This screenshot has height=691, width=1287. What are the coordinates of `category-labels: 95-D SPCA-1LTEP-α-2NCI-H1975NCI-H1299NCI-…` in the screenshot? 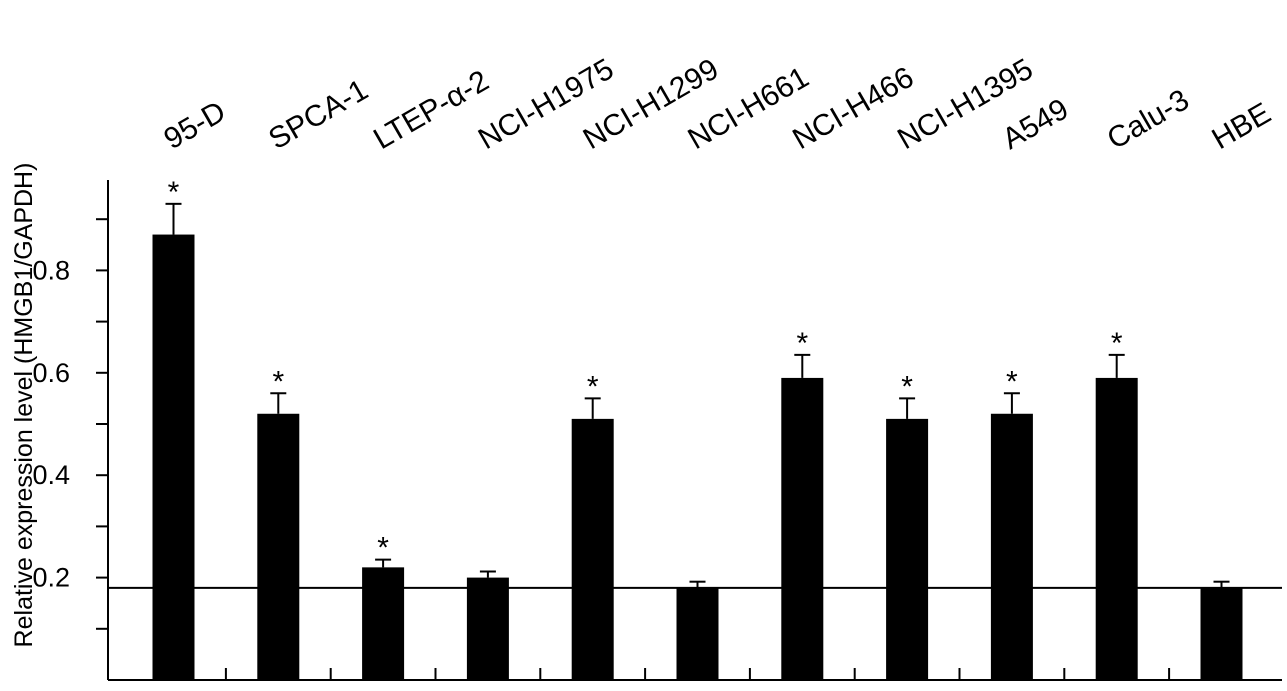 It's located at (718, 104).